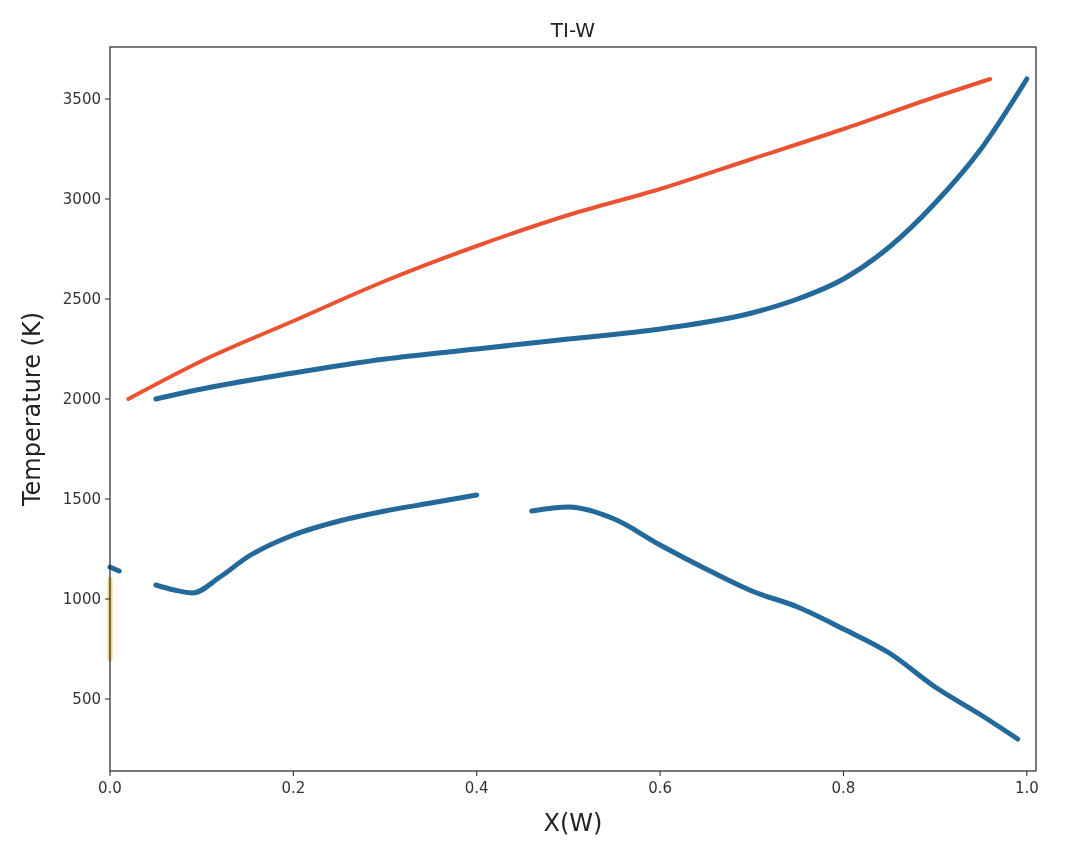 This screenshot has width=1084, height=853. Describe the element at coordinates (32, 409) in the screenshot. I see `y-axis-title: Temperature (K)` at that location.